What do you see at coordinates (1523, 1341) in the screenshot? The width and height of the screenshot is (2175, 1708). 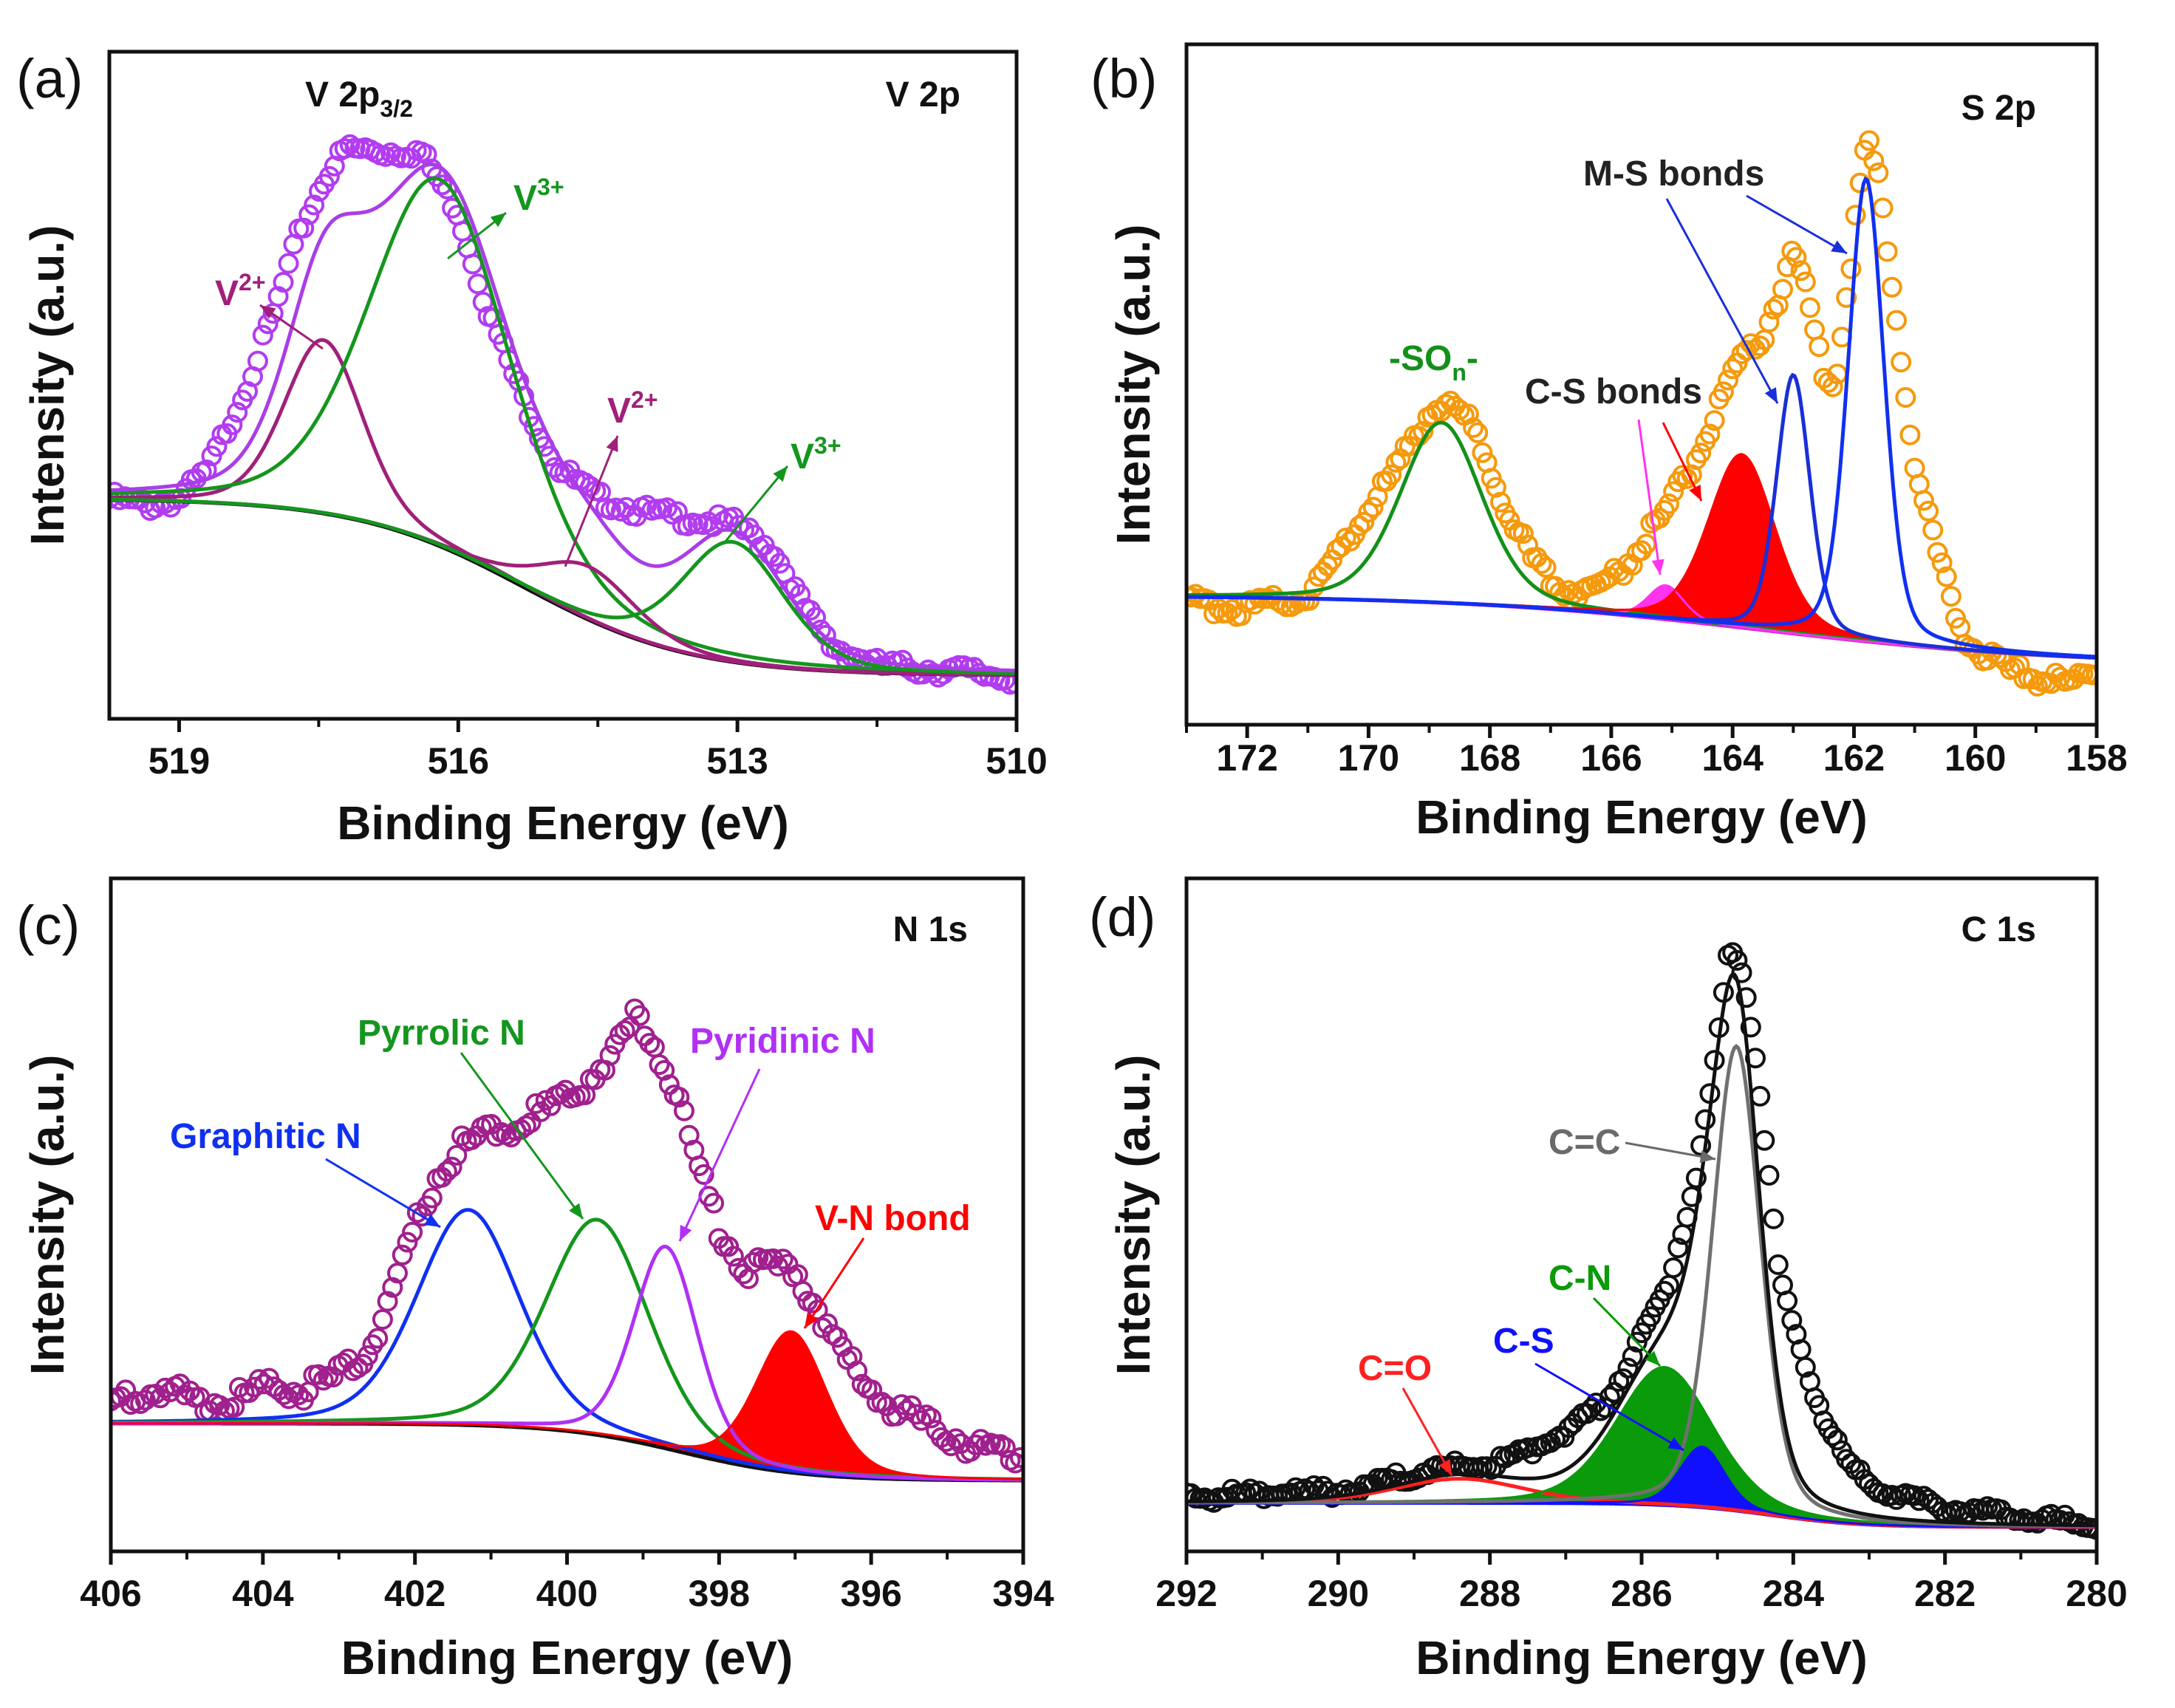 I see `annotation-text: C-S` at bounding box center [1523, 1341].